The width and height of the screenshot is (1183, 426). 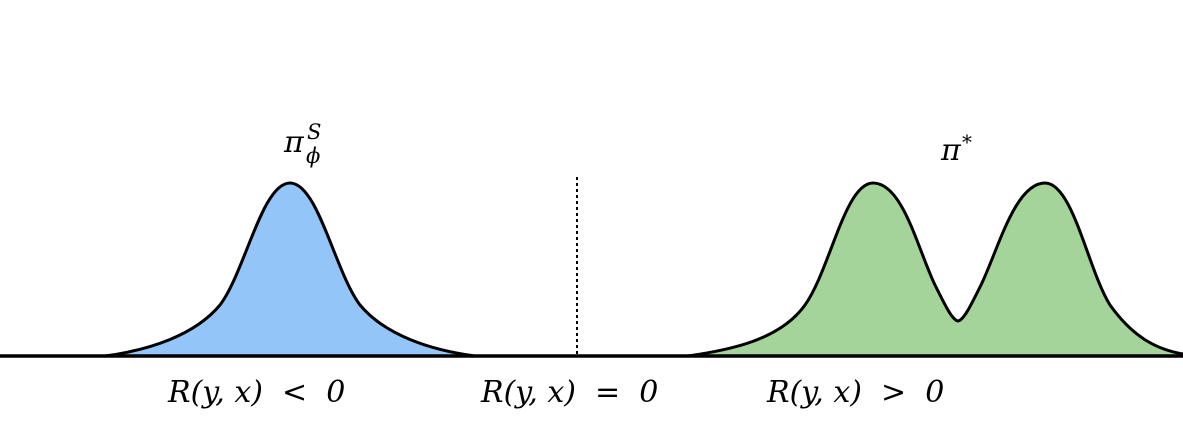 What do you see at coordinates (569, 392) in the screenshot?
I see `region-zero-label: R(y, x) = 0` at bounding box center [569, 392].